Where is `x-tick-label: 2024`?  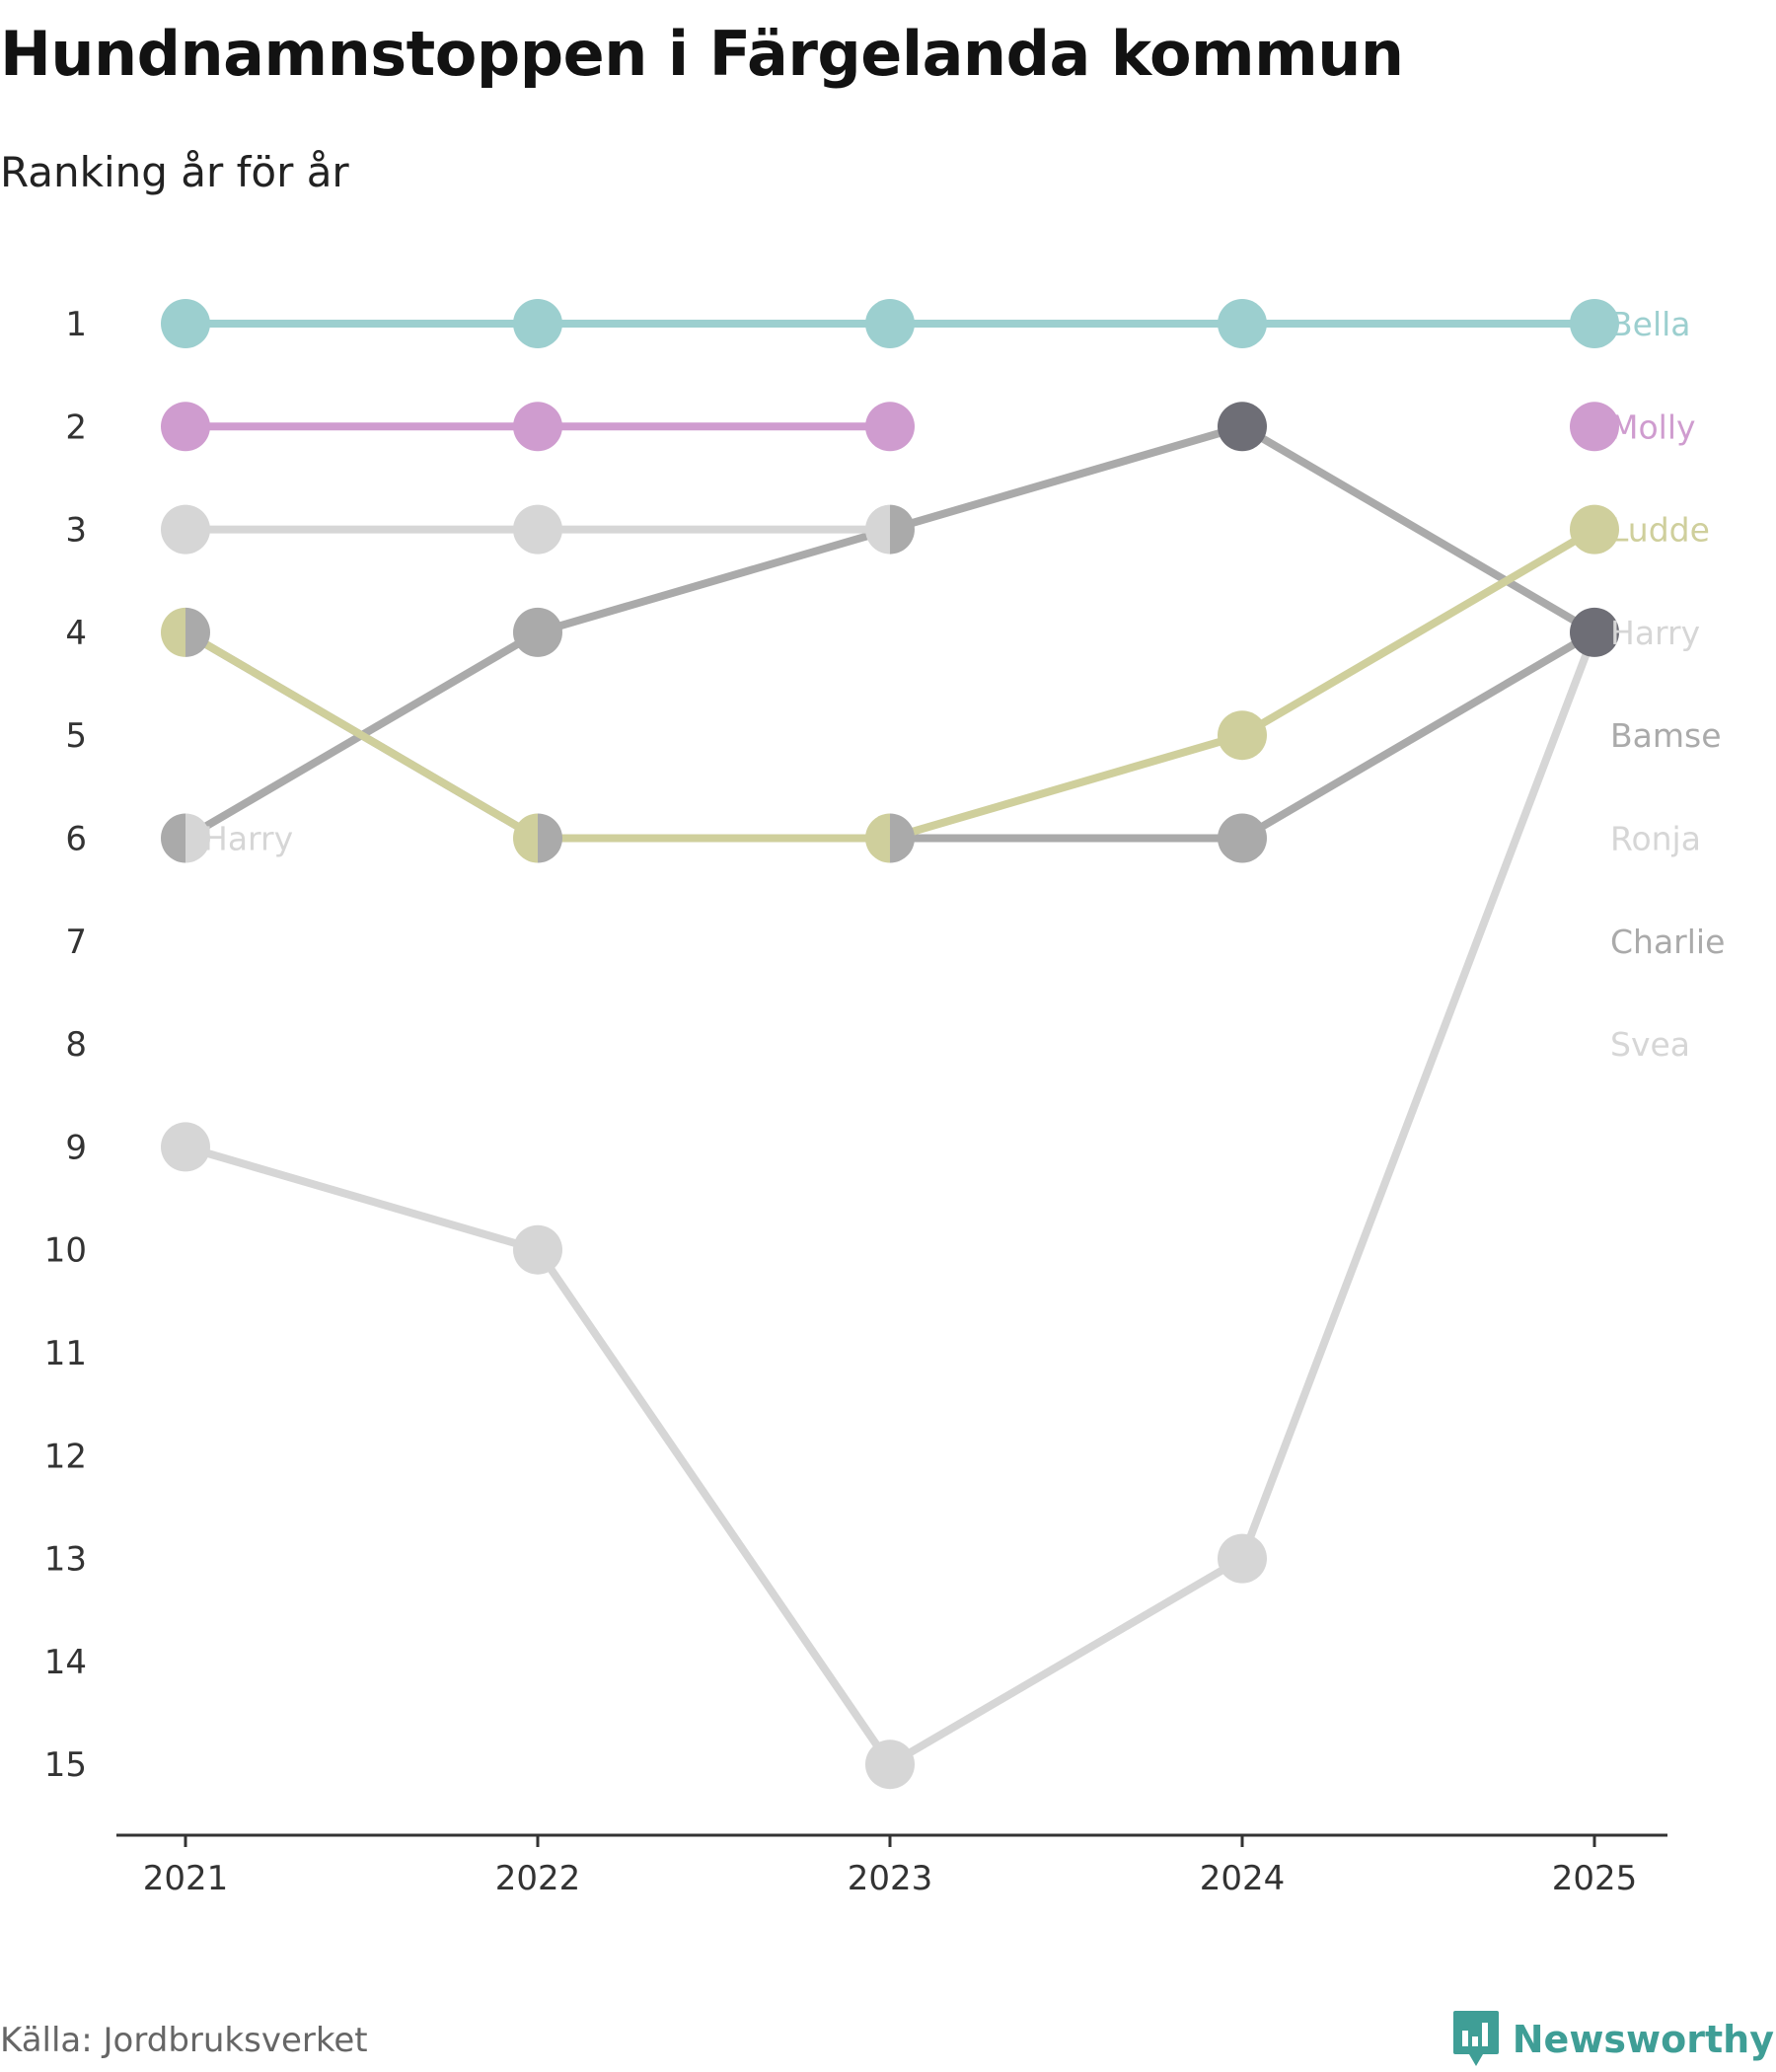
x-tick-label: 2024 is located at coordinates (1243, 1879).